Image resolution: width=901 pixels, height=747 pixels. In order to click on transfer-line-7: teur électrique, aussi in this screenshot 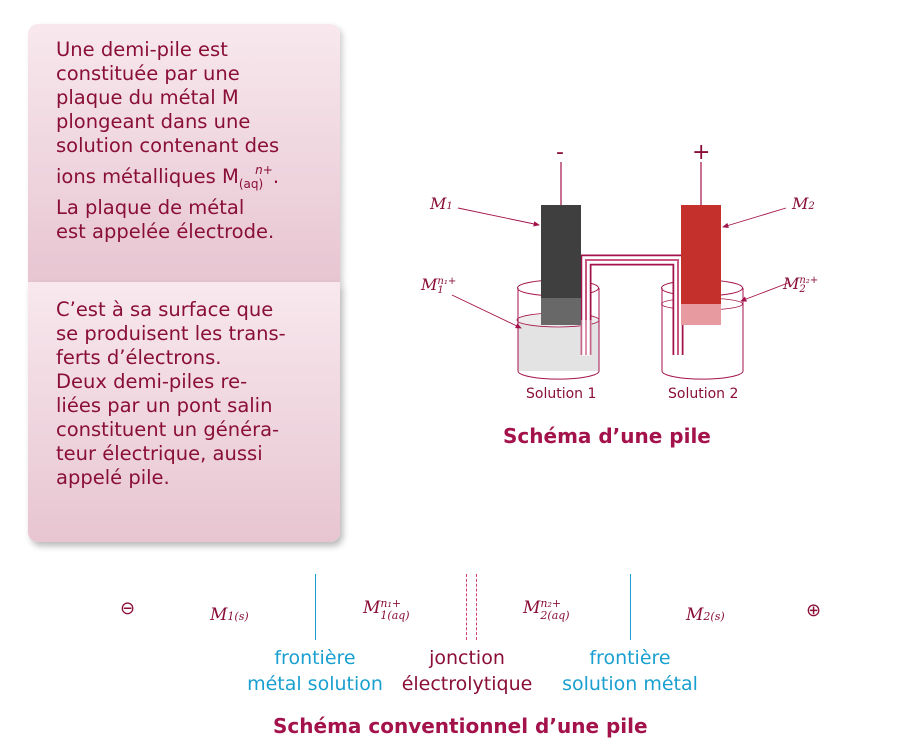, I will do `click(159, 453)`.